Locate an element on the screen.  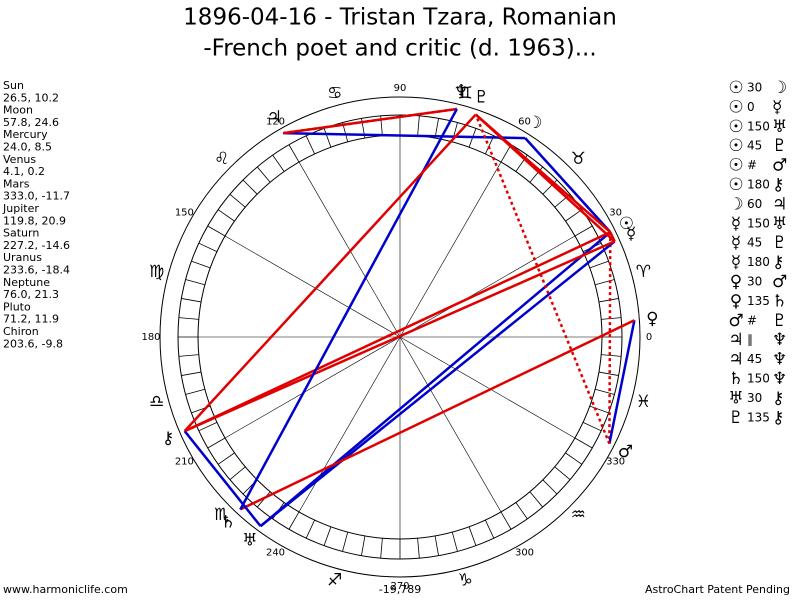
aspect-type: ∥ is located at coordinates (750, 340).